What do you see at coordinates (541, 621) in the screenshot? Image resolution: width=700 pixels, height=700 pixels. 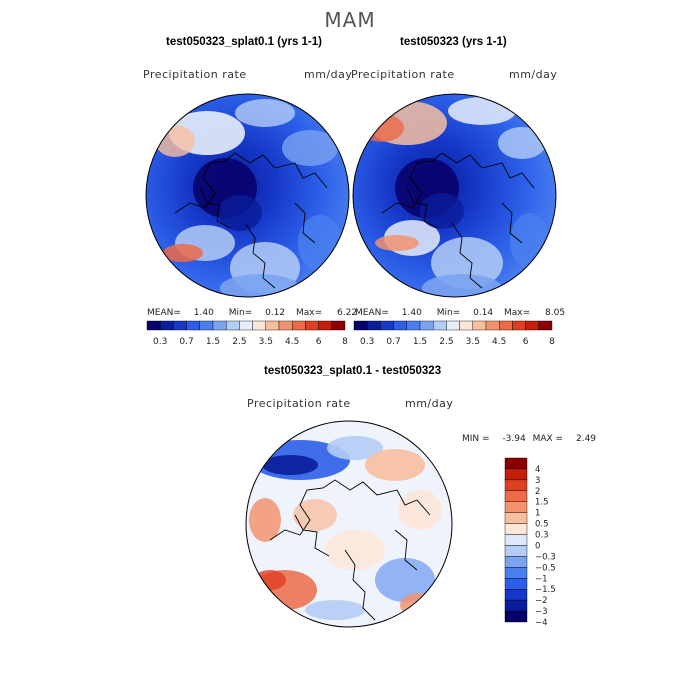 I see `diff-colorbar-label: −4` at bounding box center [541, 621].